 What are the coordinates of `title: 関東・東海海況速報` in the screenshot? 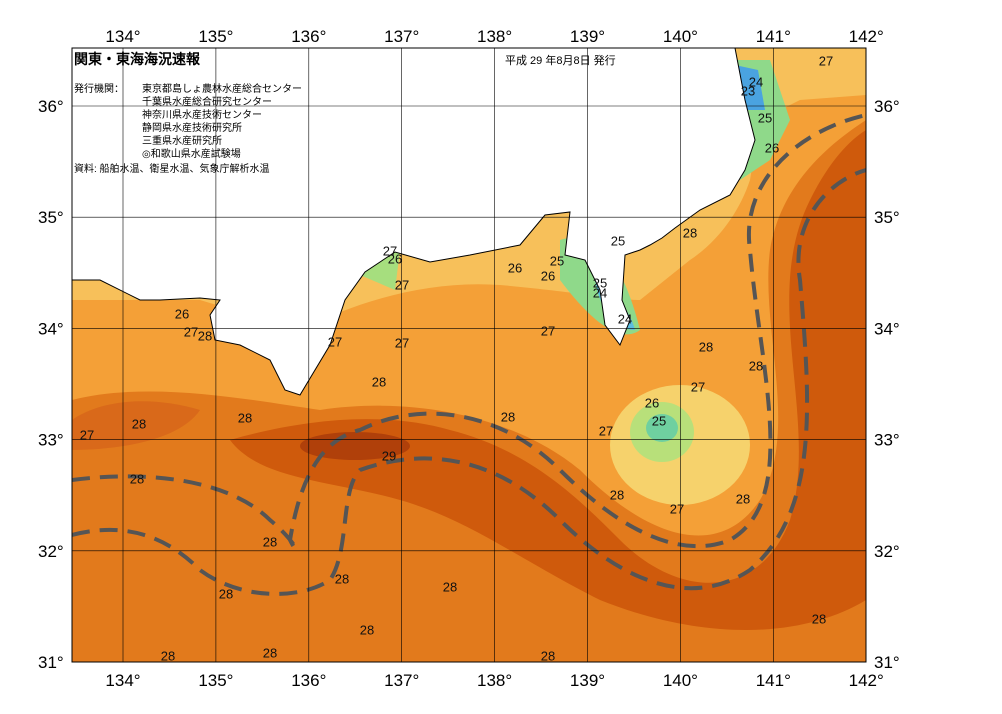 It's located at (137, 59).